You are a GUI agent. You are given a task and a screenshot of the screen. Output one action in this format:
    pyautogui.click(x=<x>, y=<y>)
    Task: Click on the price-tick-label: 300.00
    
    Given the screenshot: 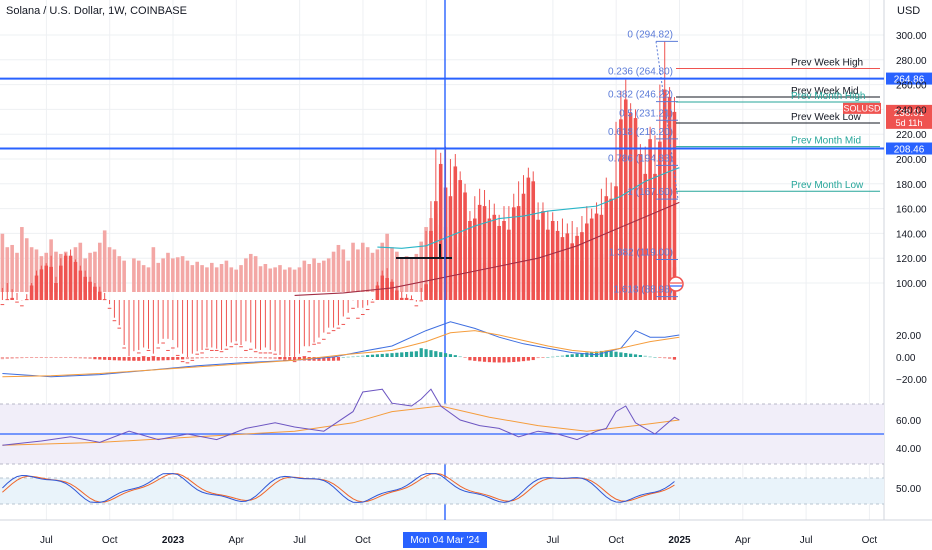 What is the action you would take?
    pyautogui.click(x=911, y=36)
    